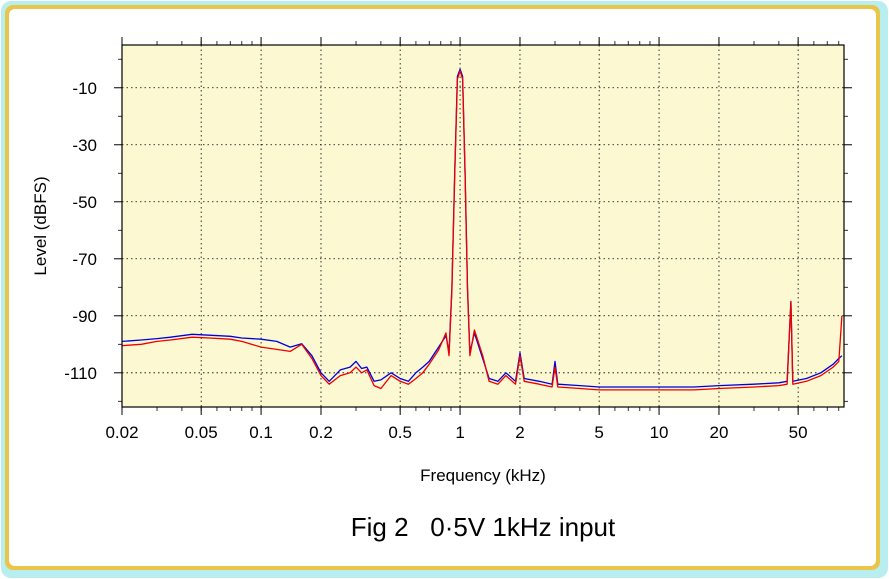 The height and width of the screenshot is (579, 889). I want to click on x-tick-label: 50, so click(798, 432).